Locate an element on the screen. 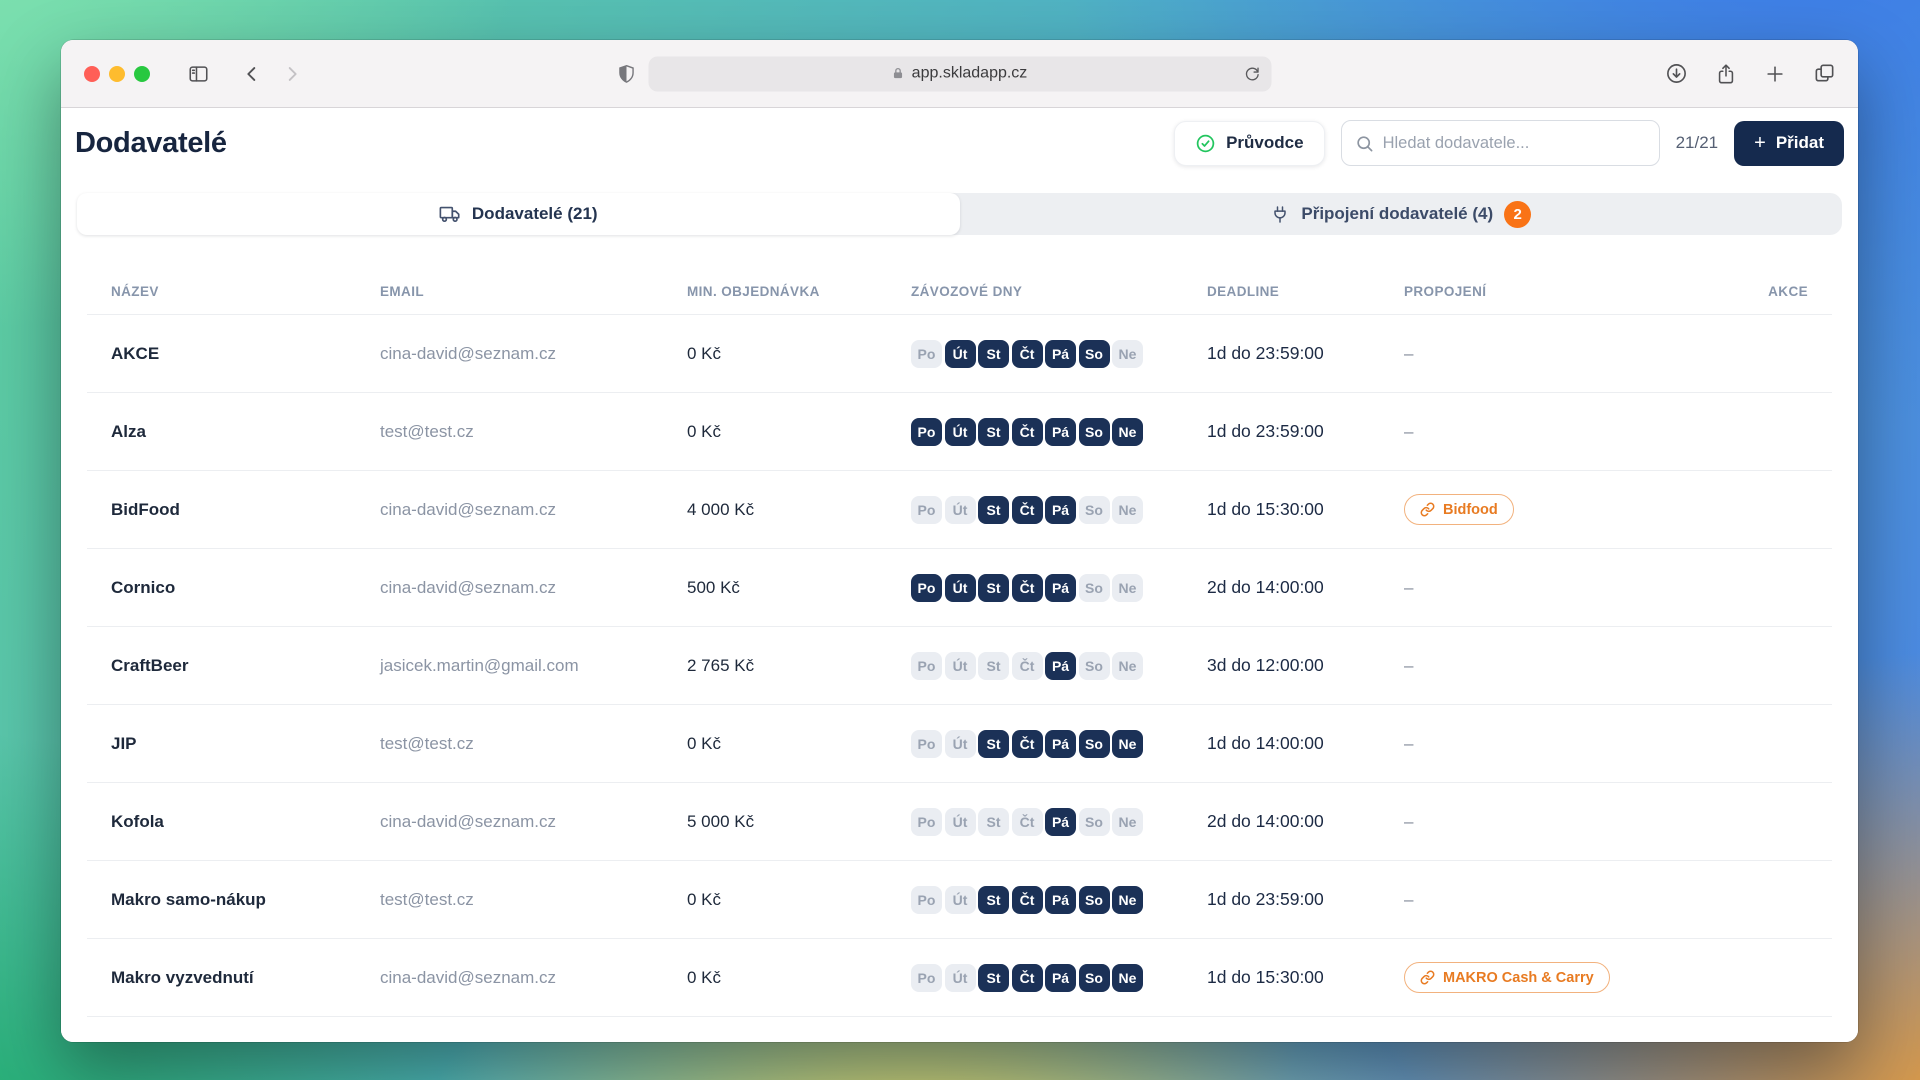 This screenshot has width=1920, height=1080. sidebar-icon is located at coordinates (198, 74).